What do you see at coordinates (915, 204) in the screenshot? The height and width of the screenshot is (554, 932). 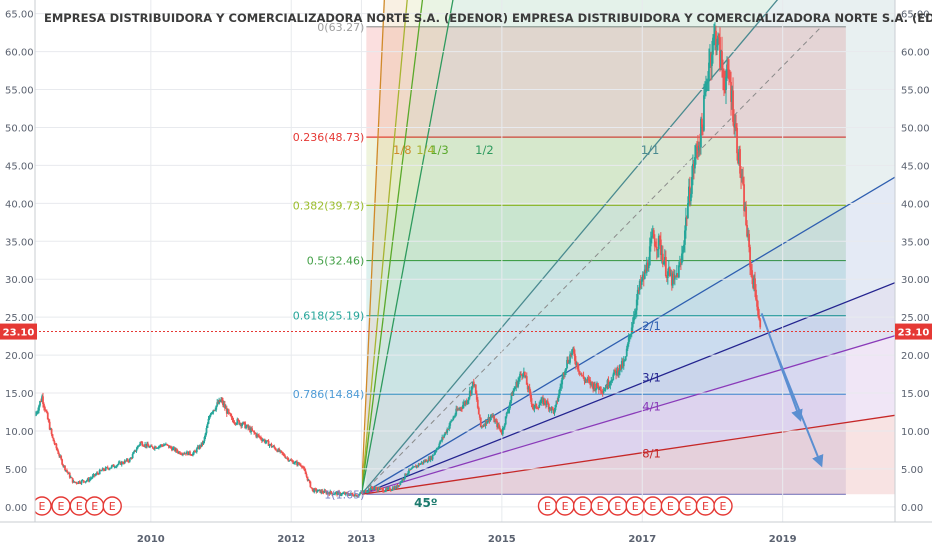 I see `y-tick-label-right: 40.00` at bounding box center [915, 204].